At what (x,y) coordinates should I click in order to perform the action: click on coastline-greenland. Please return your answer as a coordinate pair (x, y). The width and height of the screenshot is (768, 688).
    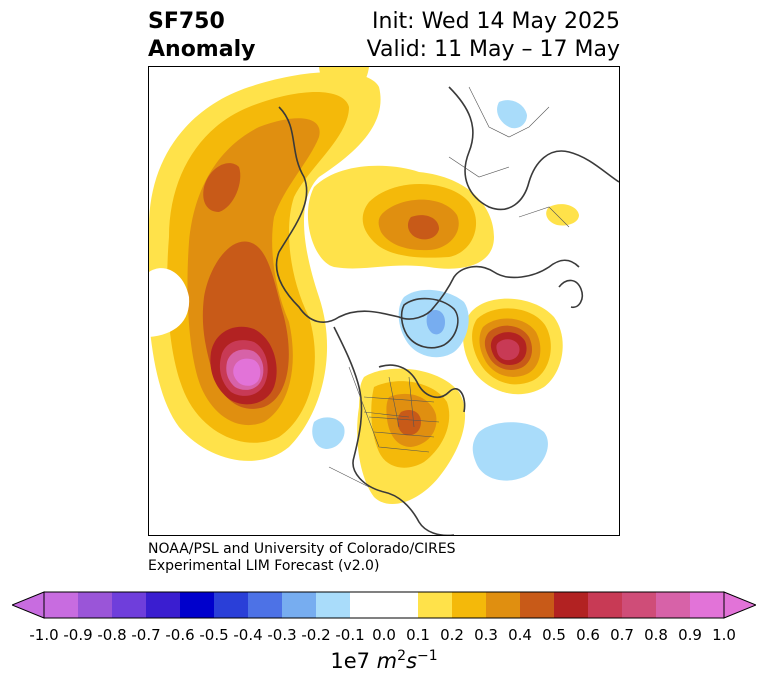
    Looking at the image, I should click on (429, 323).